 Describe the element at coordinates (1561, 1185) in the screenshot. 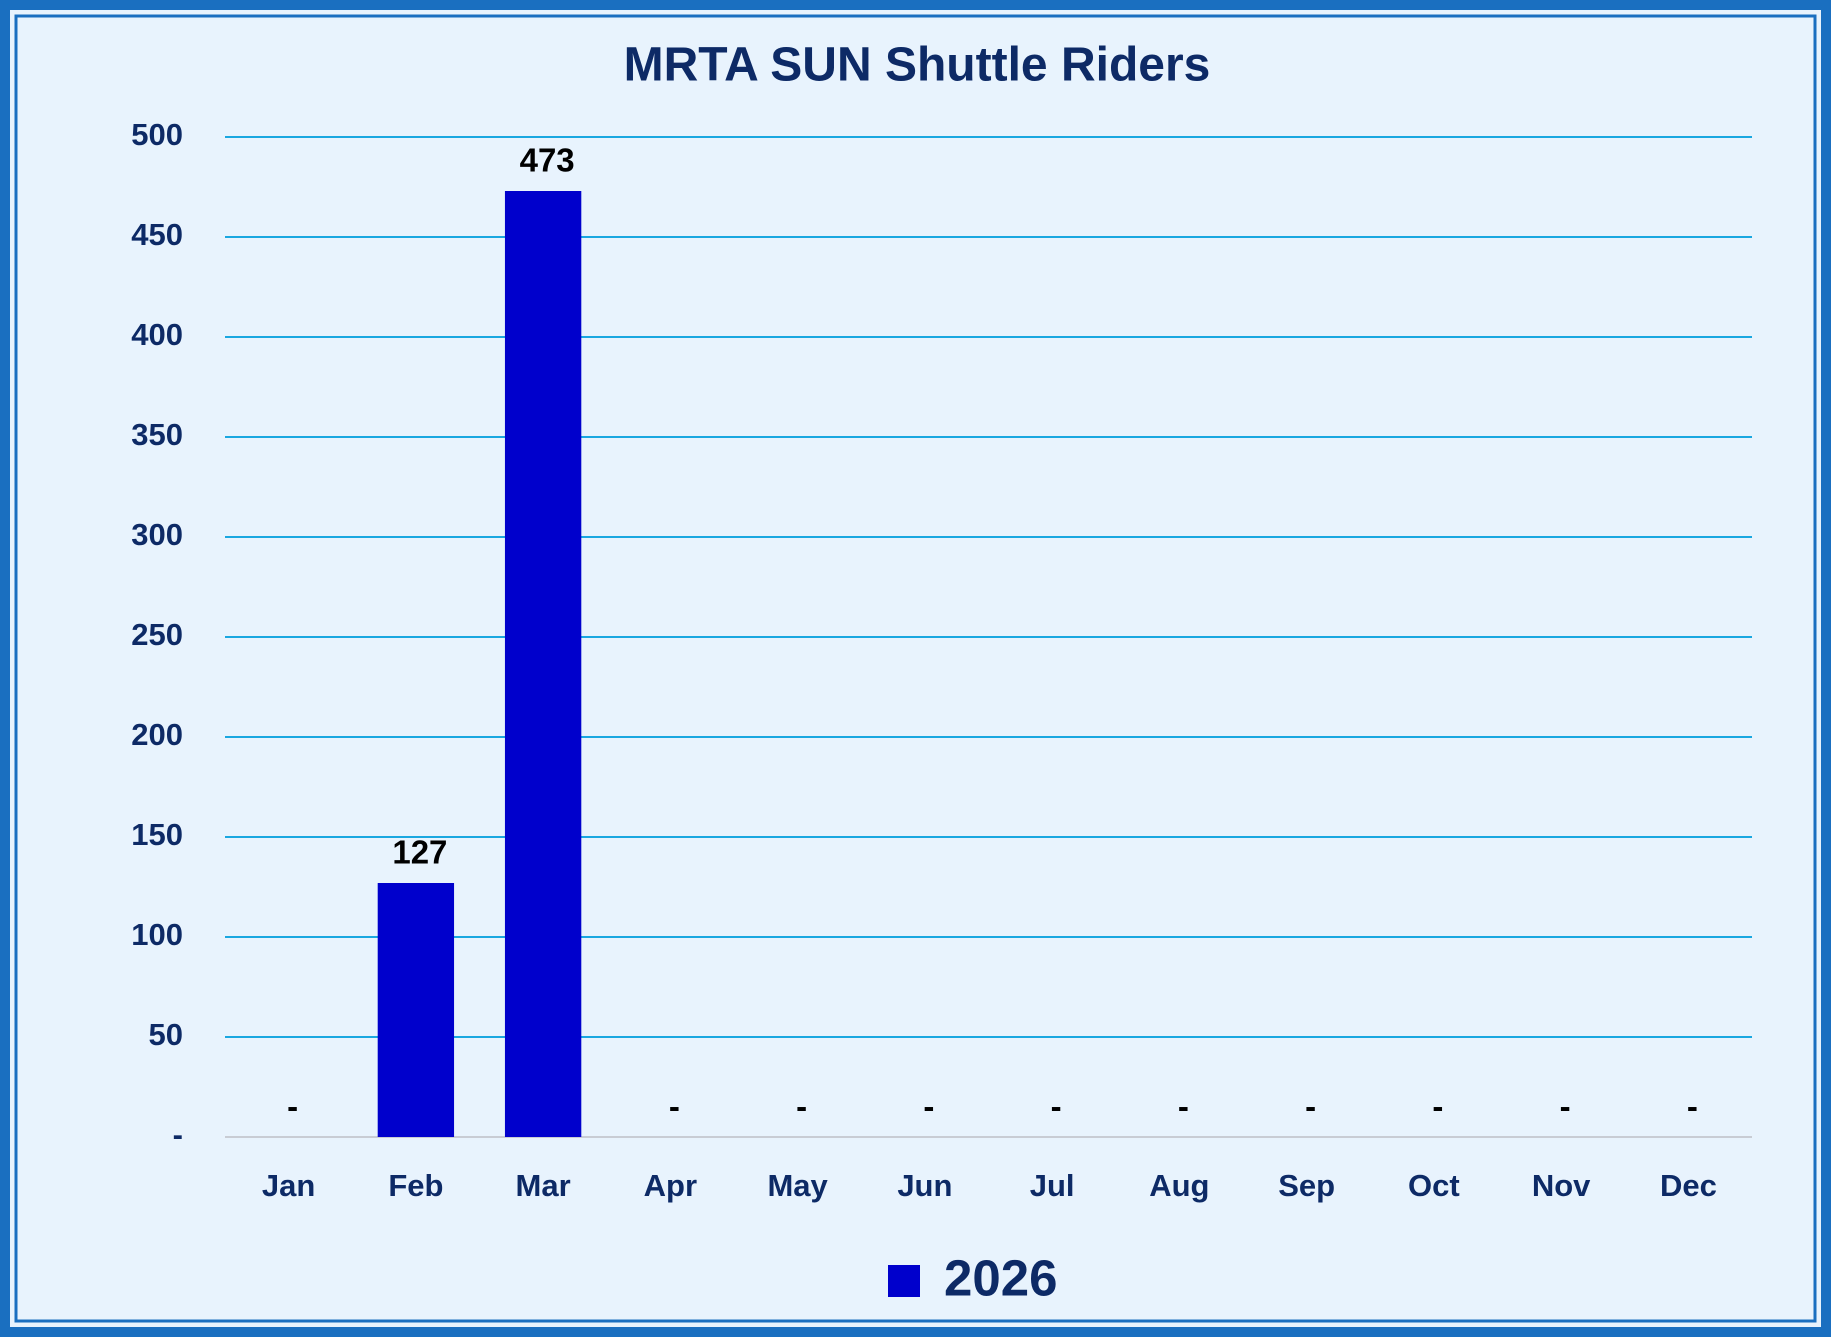

I see `x-tick-label: Nov` at that location.